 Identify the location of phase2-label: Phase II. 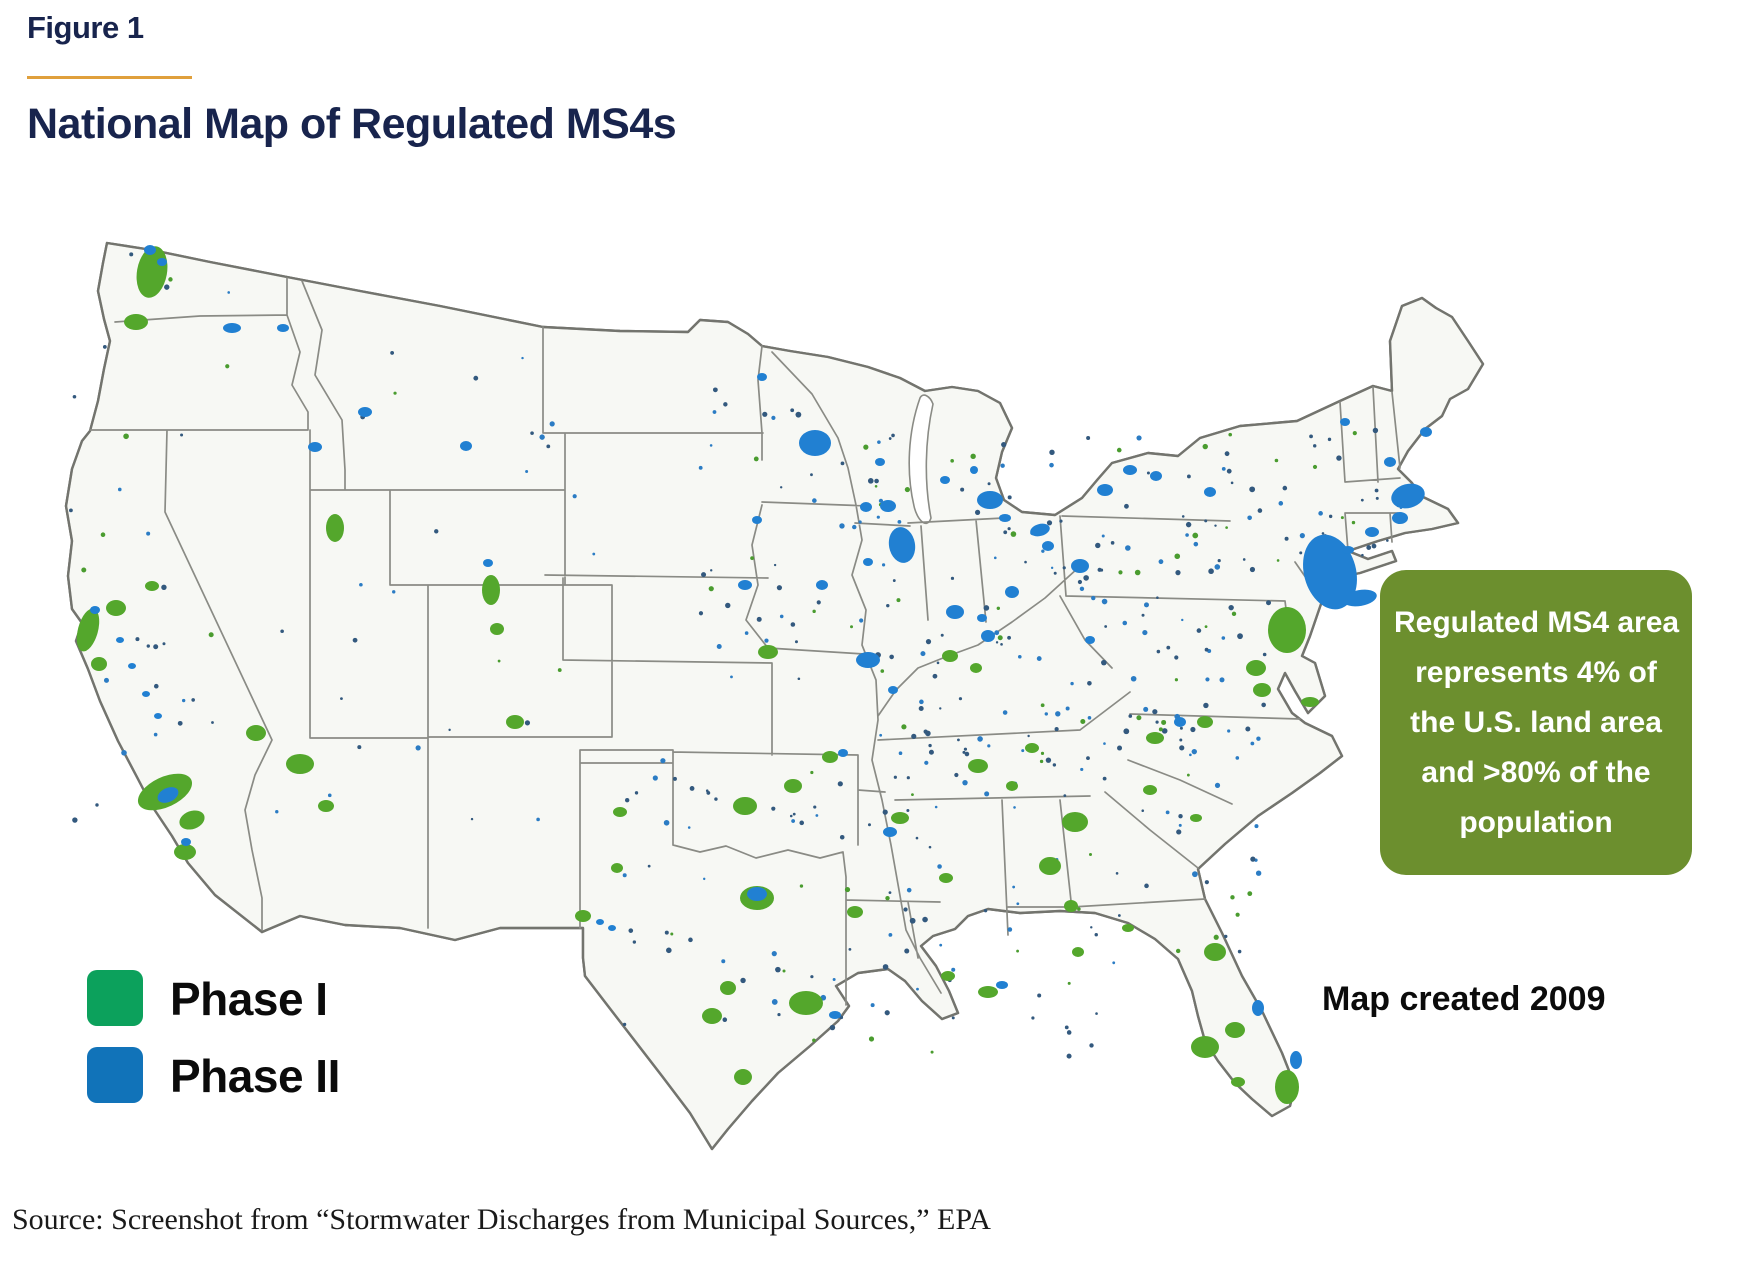
(255, 1076).